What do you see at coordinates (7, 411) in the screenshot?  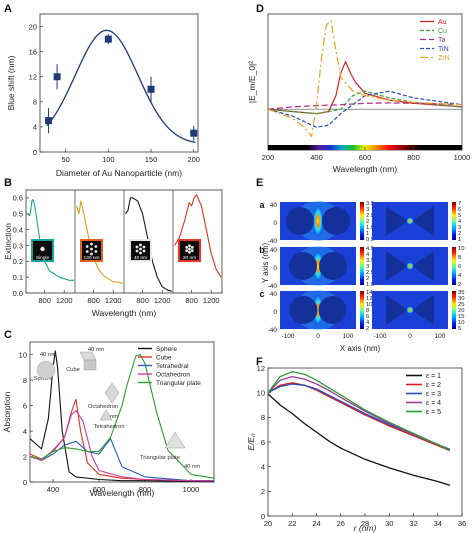 I see `panel-c-ylabel: Absorption` at bounding box center [7, 411].